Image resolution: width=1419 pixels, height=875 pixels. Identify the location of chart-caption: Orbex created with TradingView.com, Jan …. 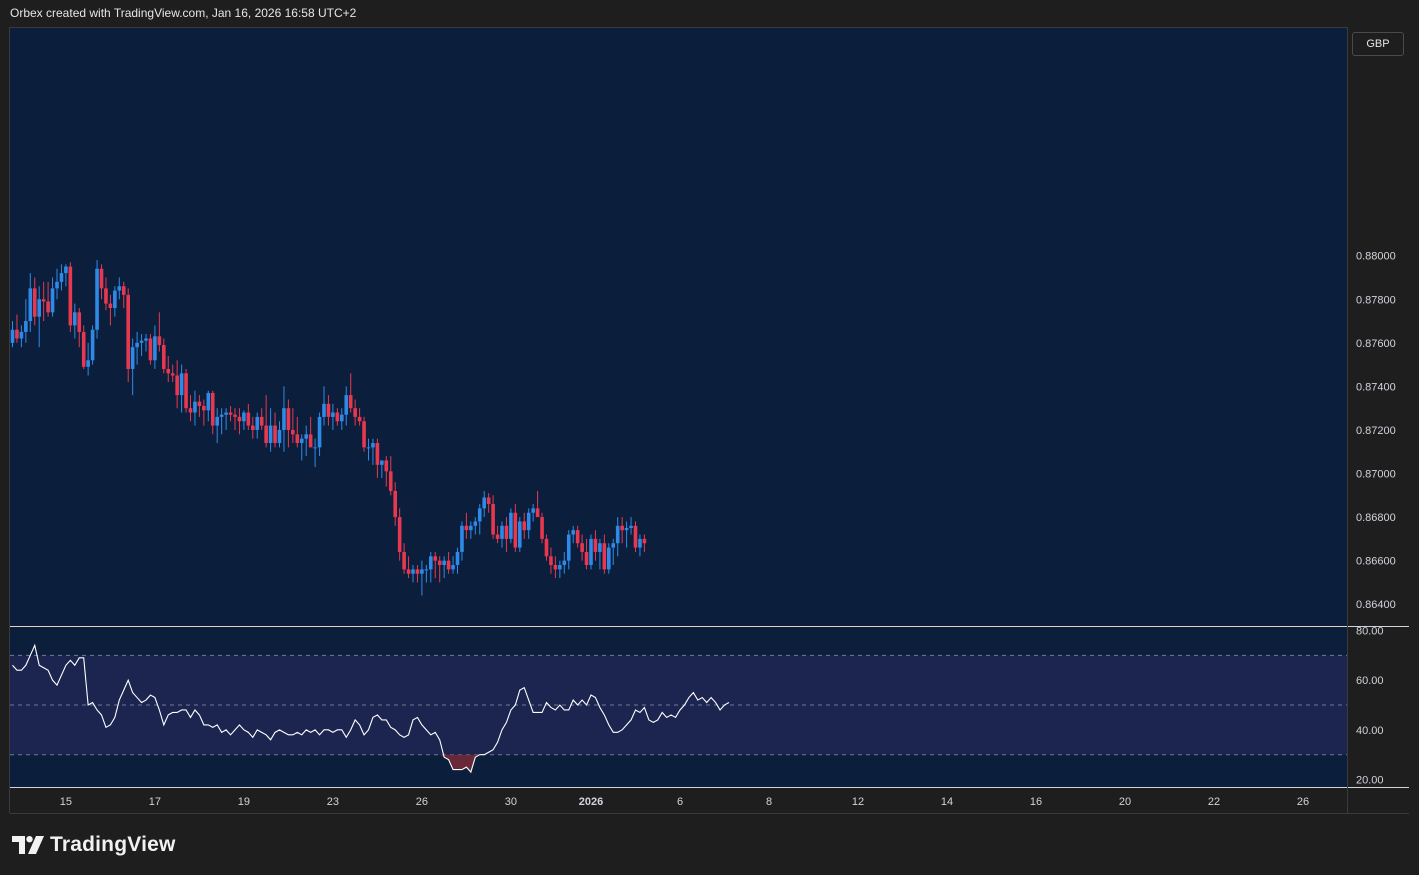
(183, 13).